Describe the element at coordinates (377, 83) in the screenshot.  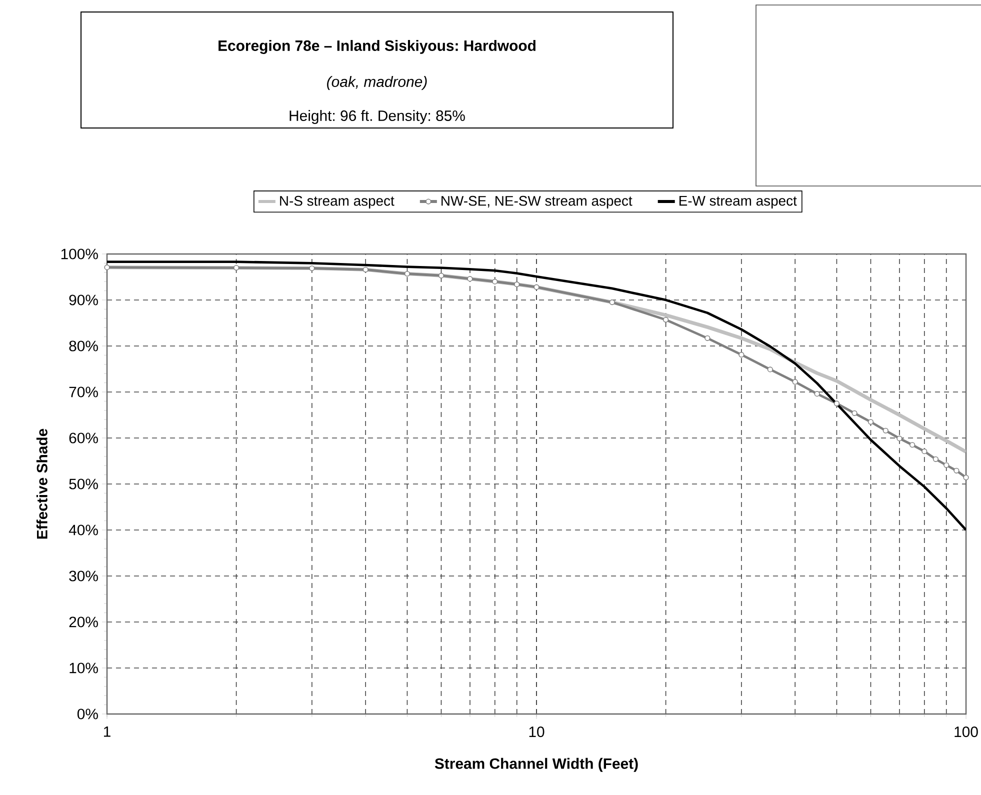
I see `chart-subtitle: (oak, madrone)` at that location.